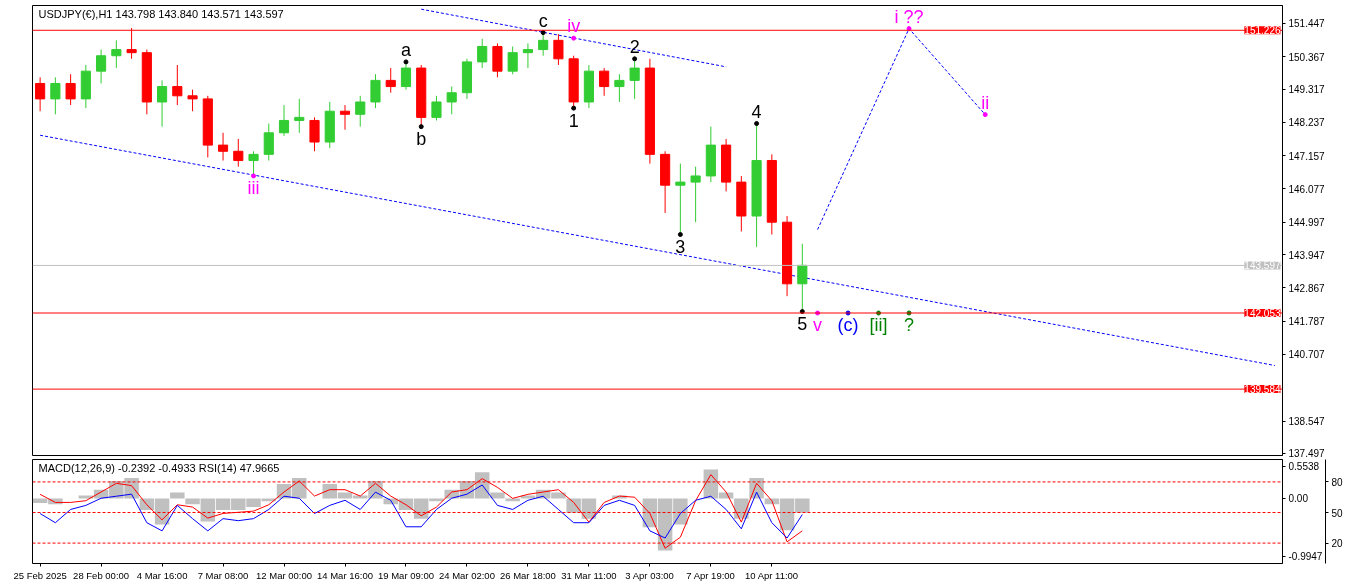  I want to click on y-tick-label: 146.077, so click(1307, 189).